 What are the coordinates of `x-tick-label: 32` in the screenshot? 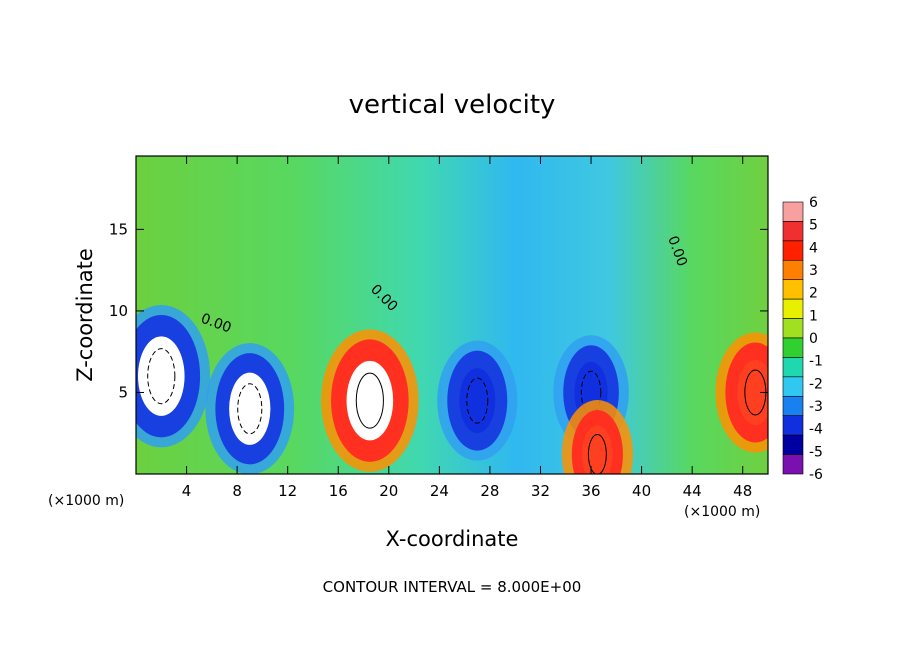 It's located at (540, 491).